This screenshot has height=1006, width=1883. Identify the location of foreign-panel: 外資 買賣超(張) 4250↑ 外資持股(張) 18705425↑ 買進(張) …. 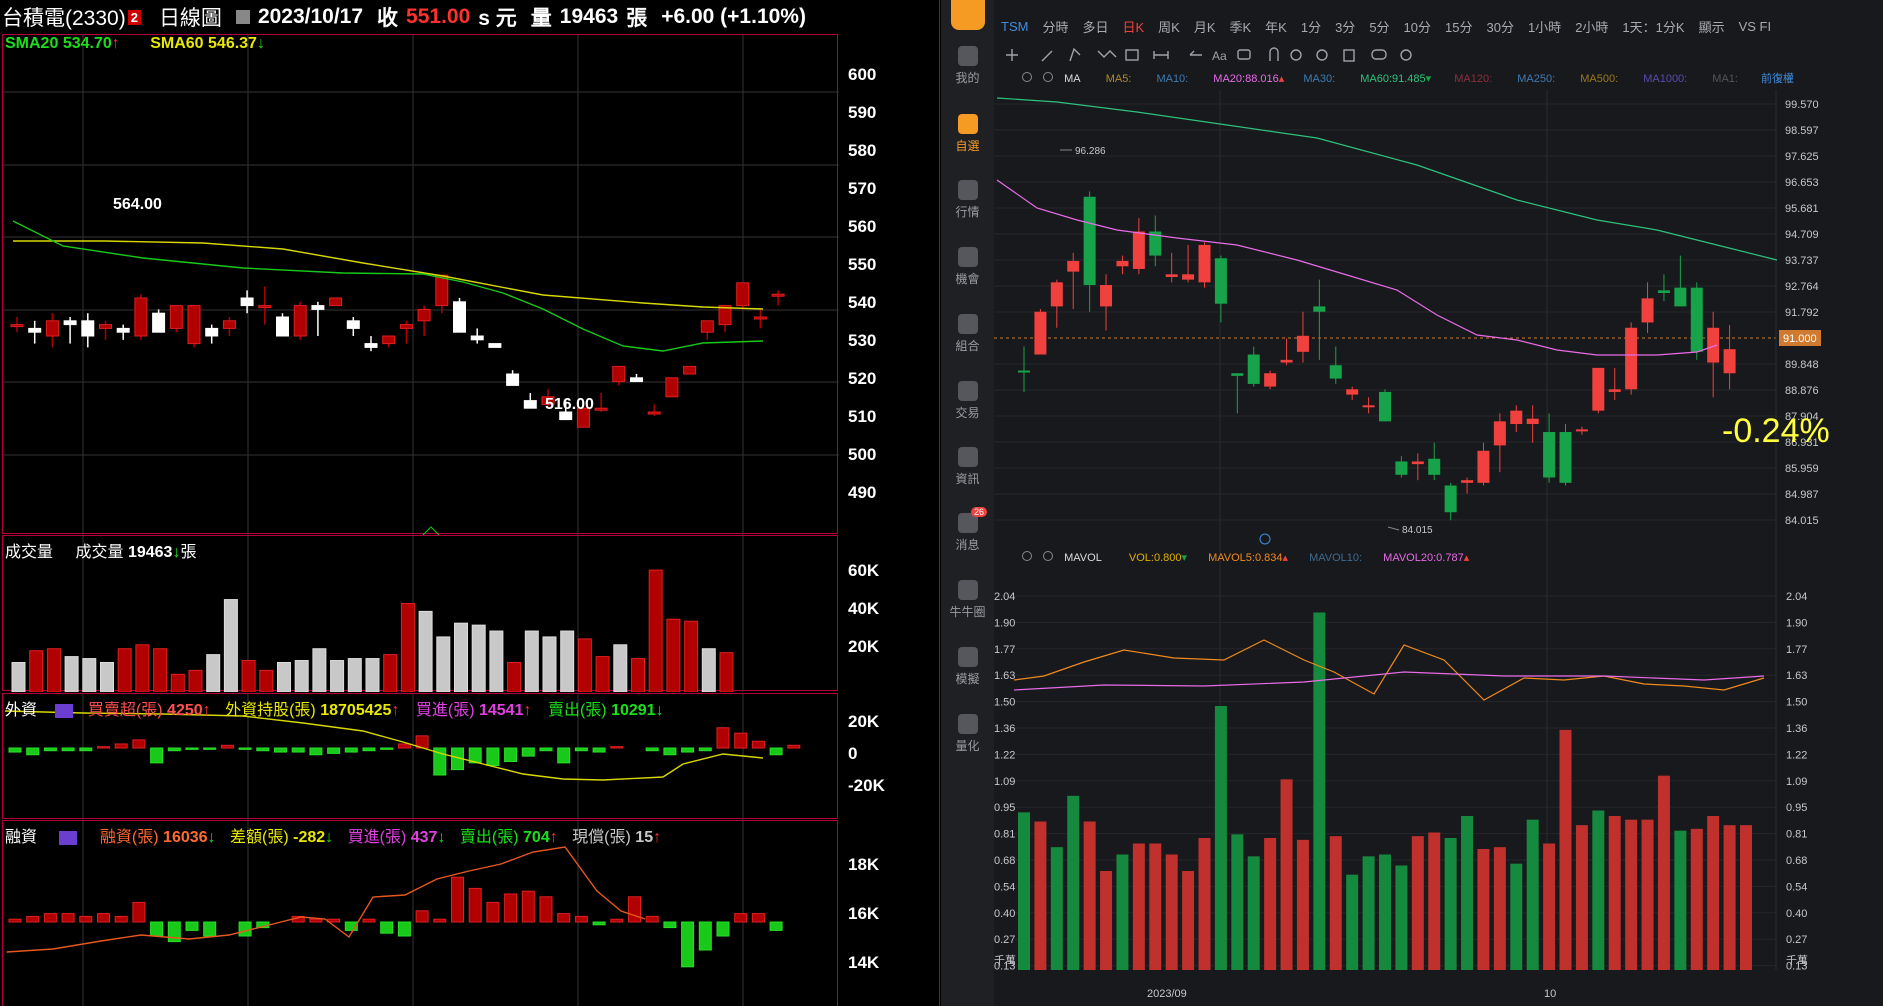
(420, 756).